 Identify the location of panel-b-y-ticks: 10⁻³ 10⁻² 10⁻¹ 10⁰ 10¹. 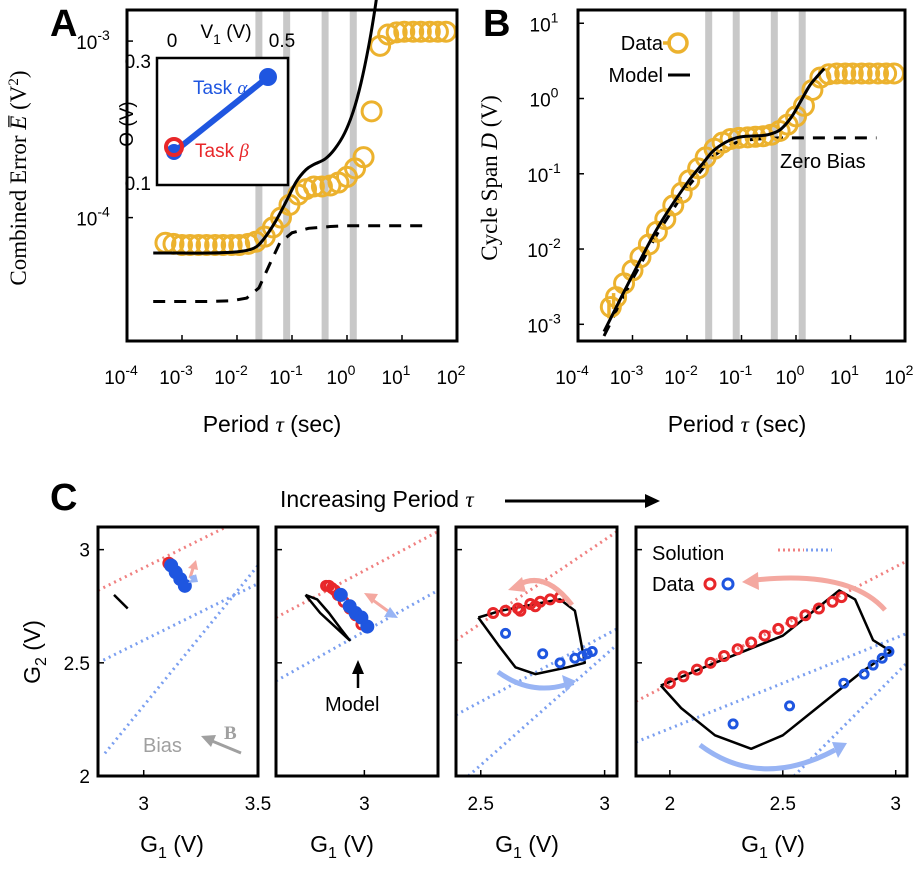
(555, 173).